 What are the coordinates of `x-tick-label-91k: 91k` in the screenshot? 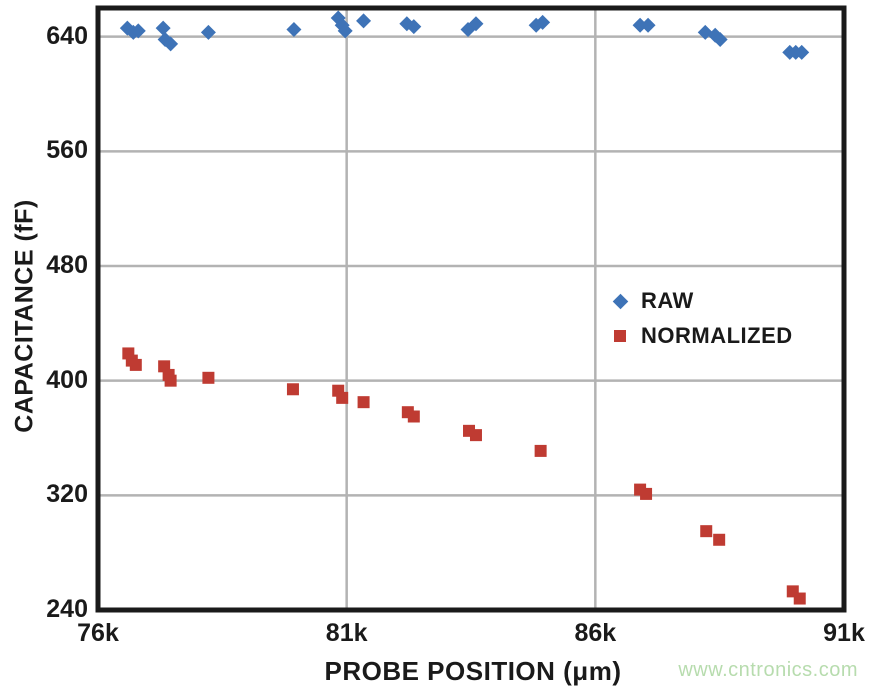 It's located at (844, 633).